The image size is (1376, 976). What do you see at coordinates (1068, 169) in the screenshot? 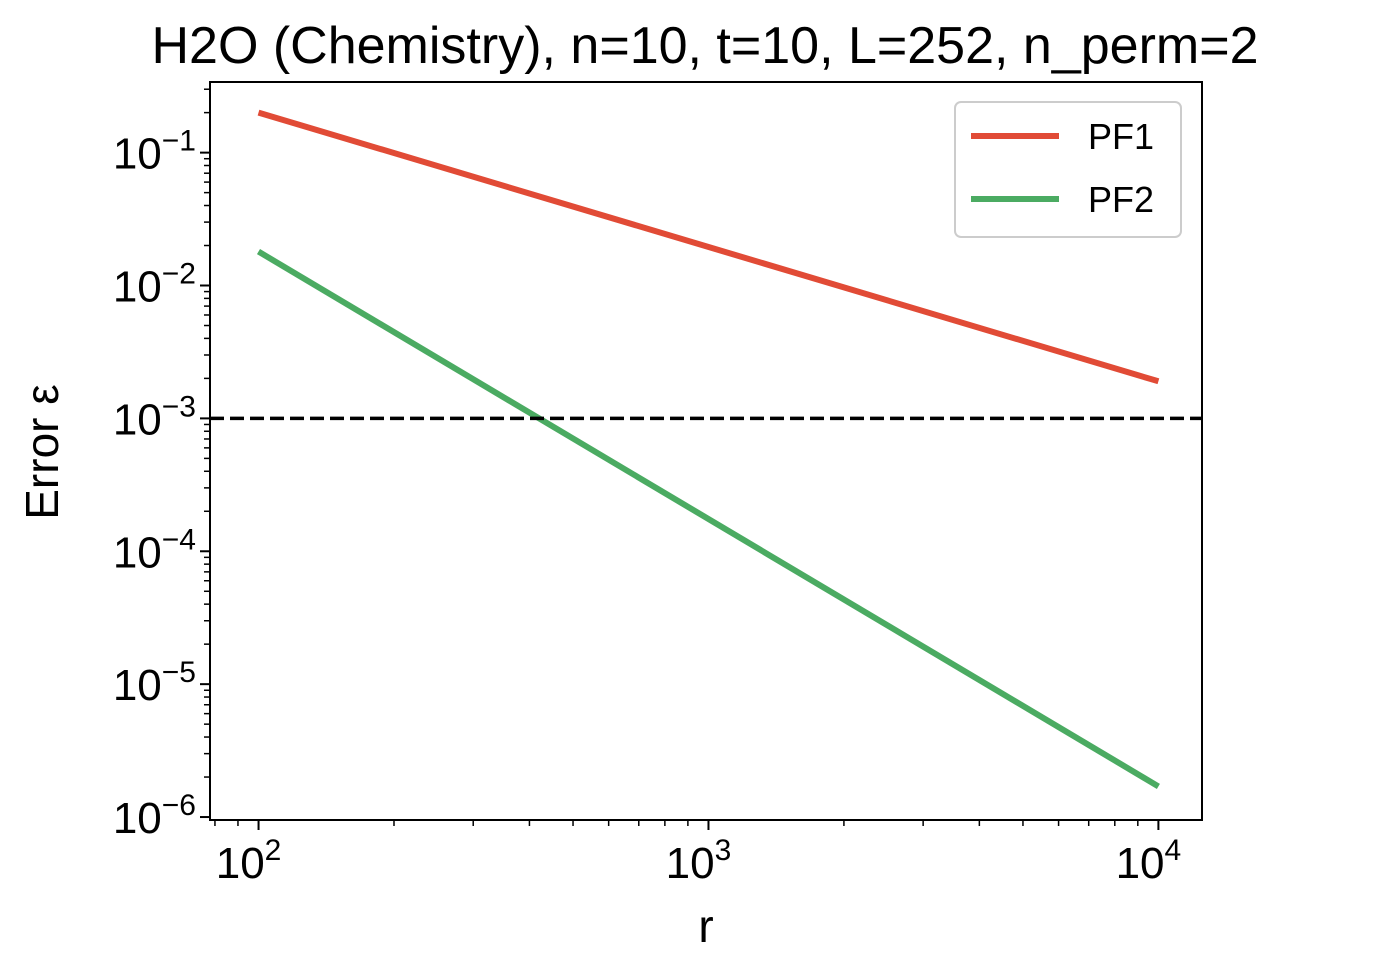
I see `legend: PF1 PF2` at bounding box center [1068, 169].